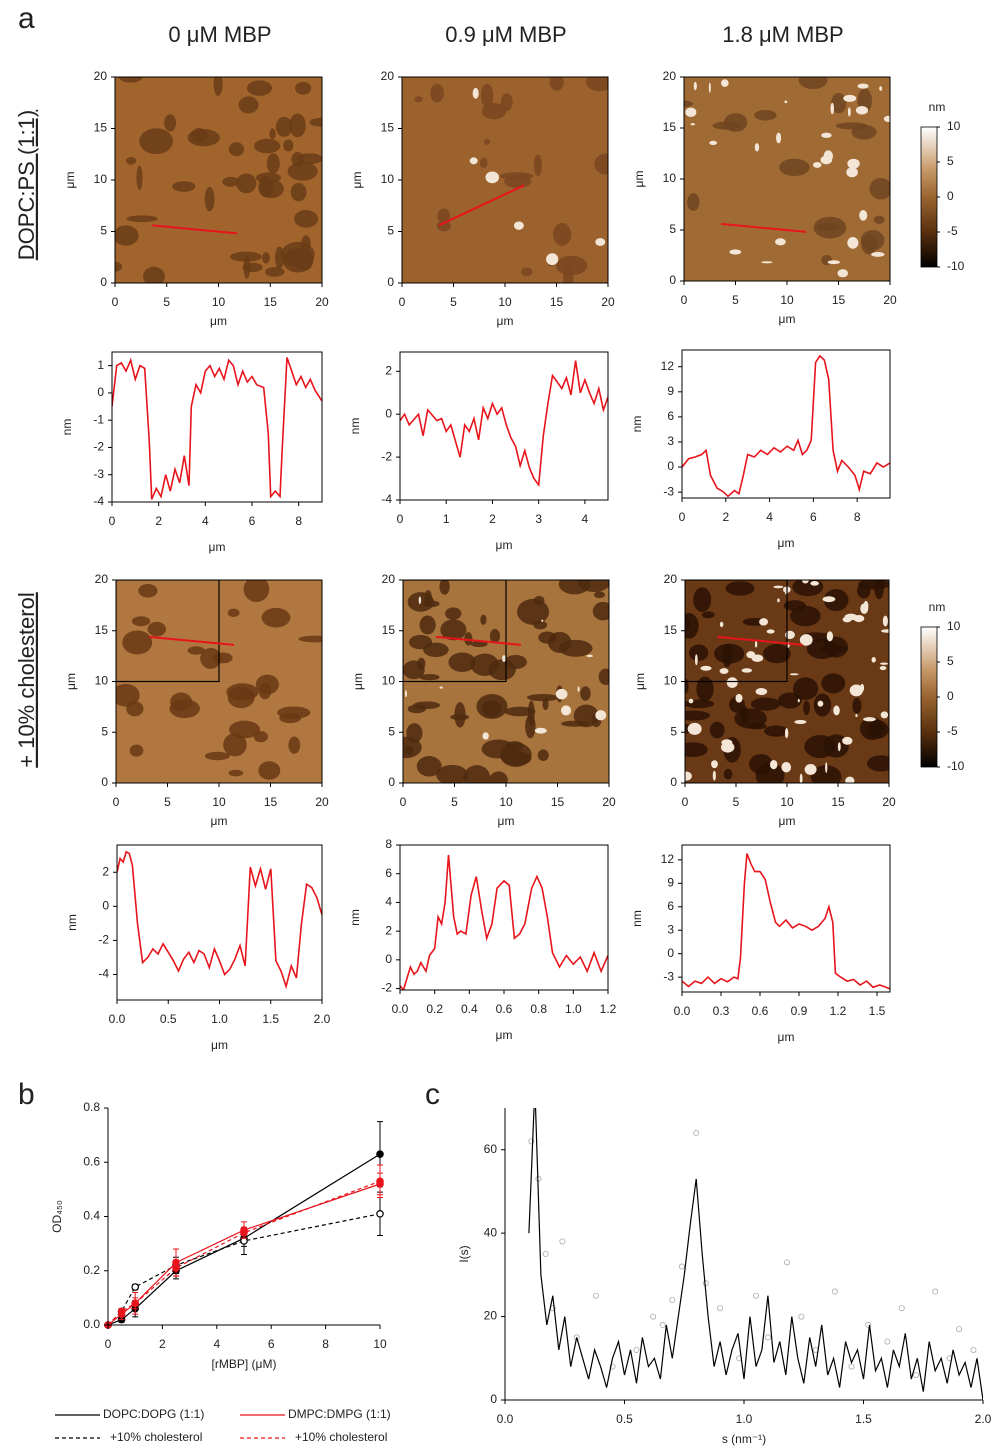 The height and width of the screenshot is (1452, 992). What do you see at coordinates (389, 681) in the screenshot?
I see `y-tick-label: 10` at bounding box center [389, 681].